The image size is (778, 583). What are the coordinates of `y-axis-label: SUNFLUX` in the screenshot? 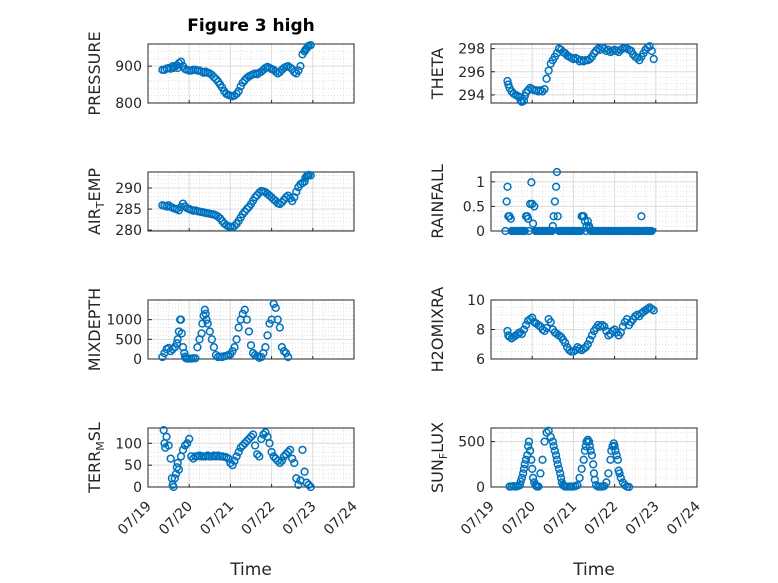 It's located at (439, 457).